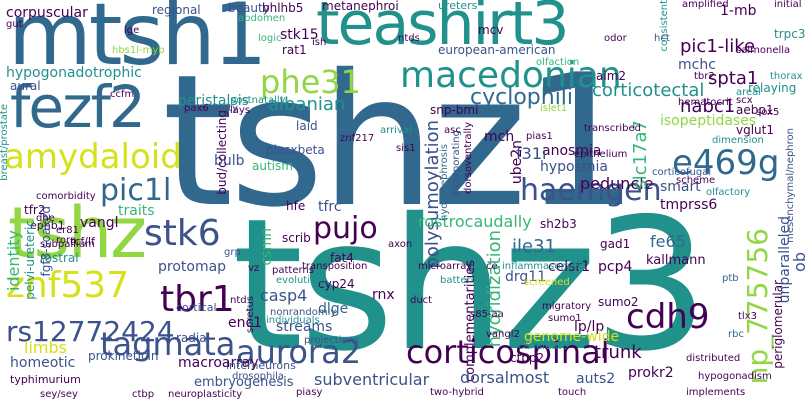 This screenshot has width=808, height=404. I want to click on word: amplified, so click(705, 5).